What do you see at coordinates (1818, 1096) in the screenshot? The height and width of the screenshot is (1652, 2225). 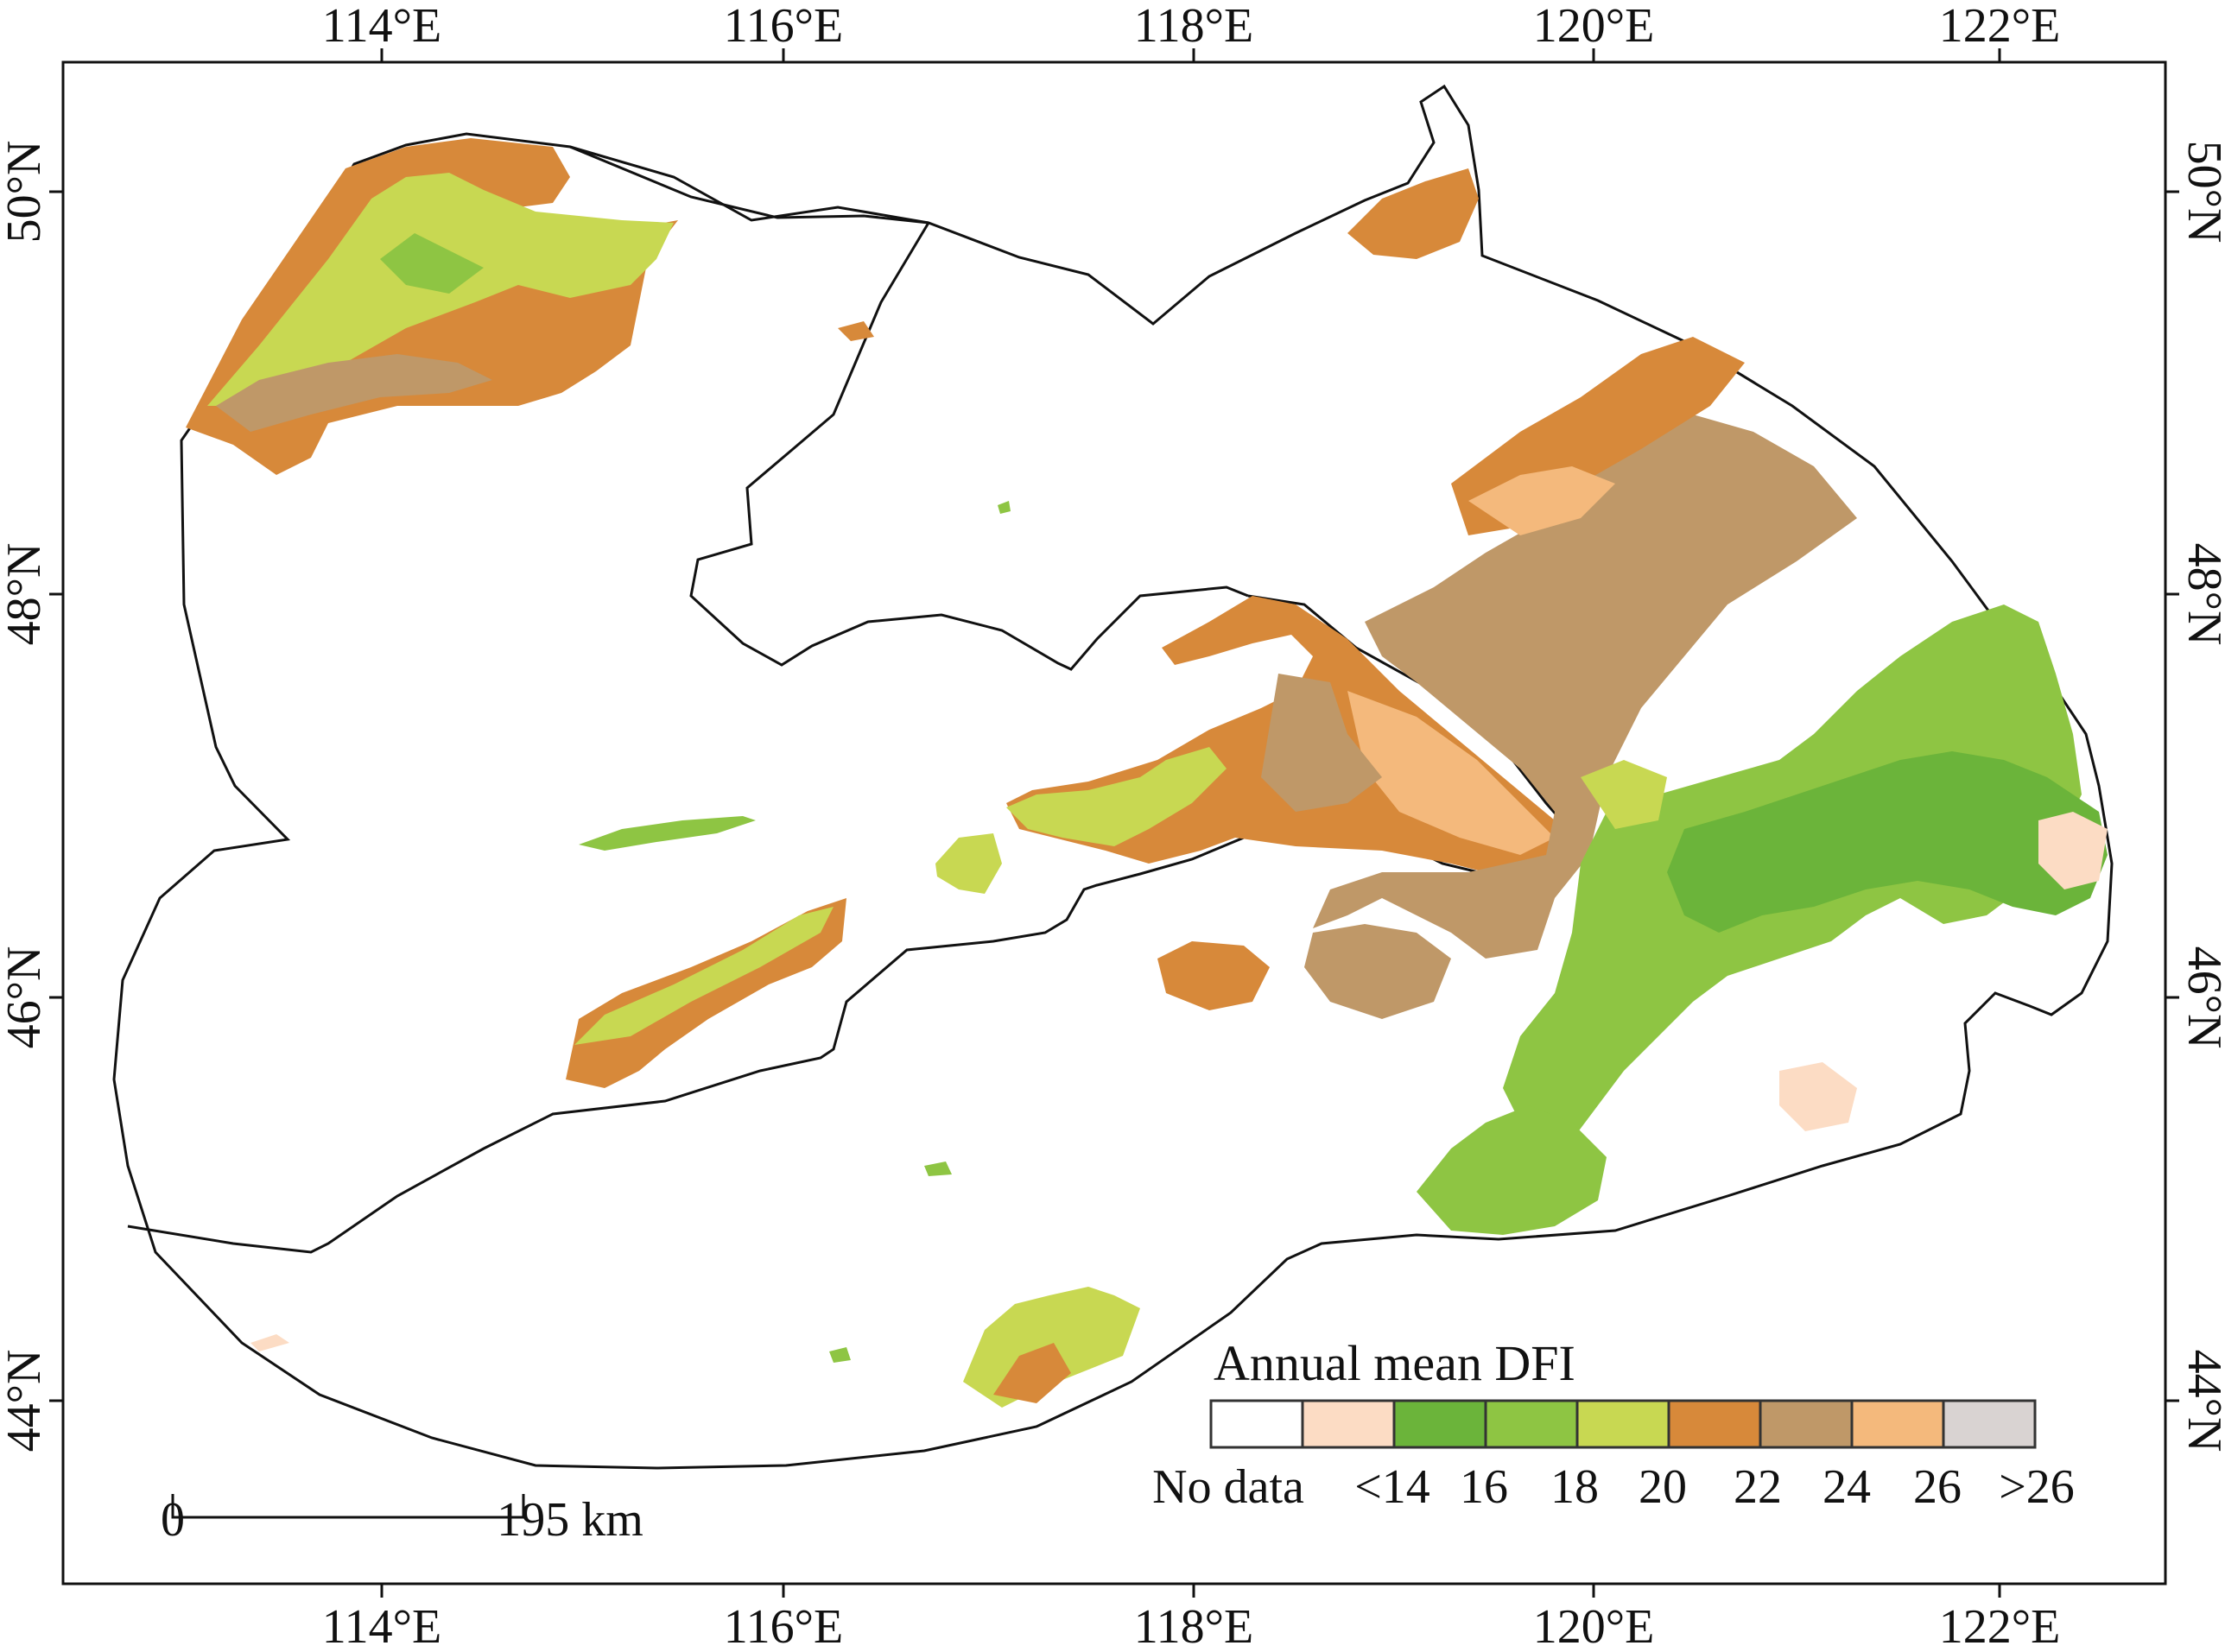 I see `patch-se-peach` at bounding box center [1818, 1096].